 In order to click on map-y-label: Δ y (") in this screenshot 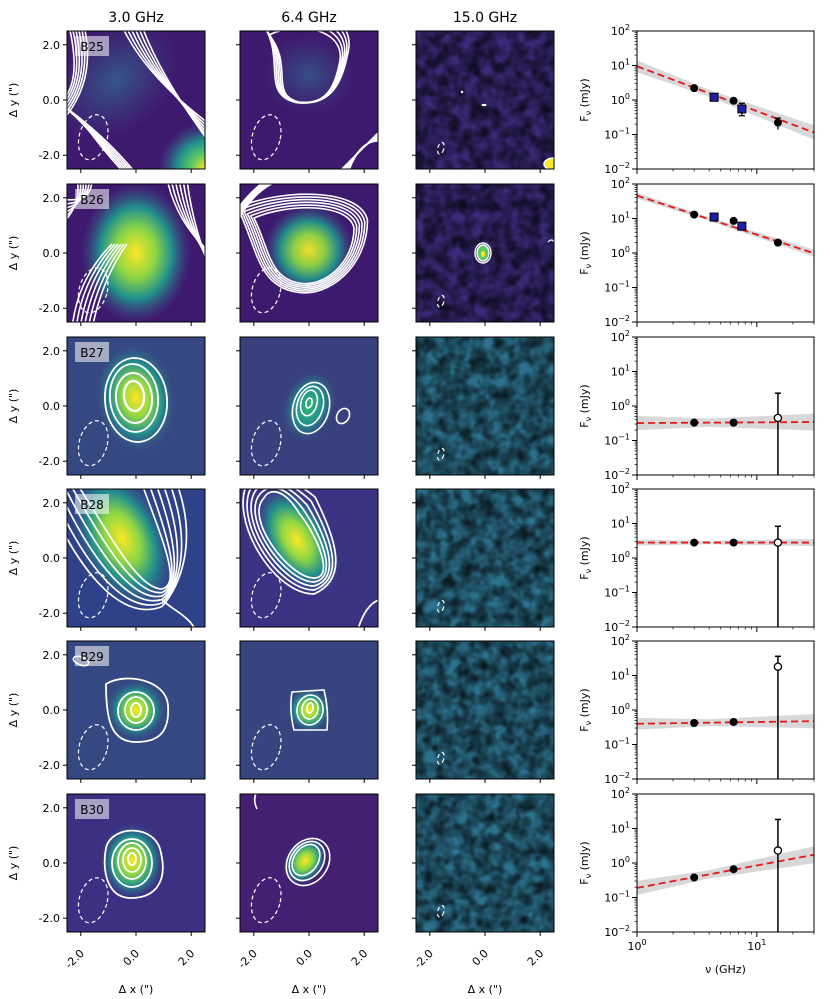, I will do `click(13, 710)`.